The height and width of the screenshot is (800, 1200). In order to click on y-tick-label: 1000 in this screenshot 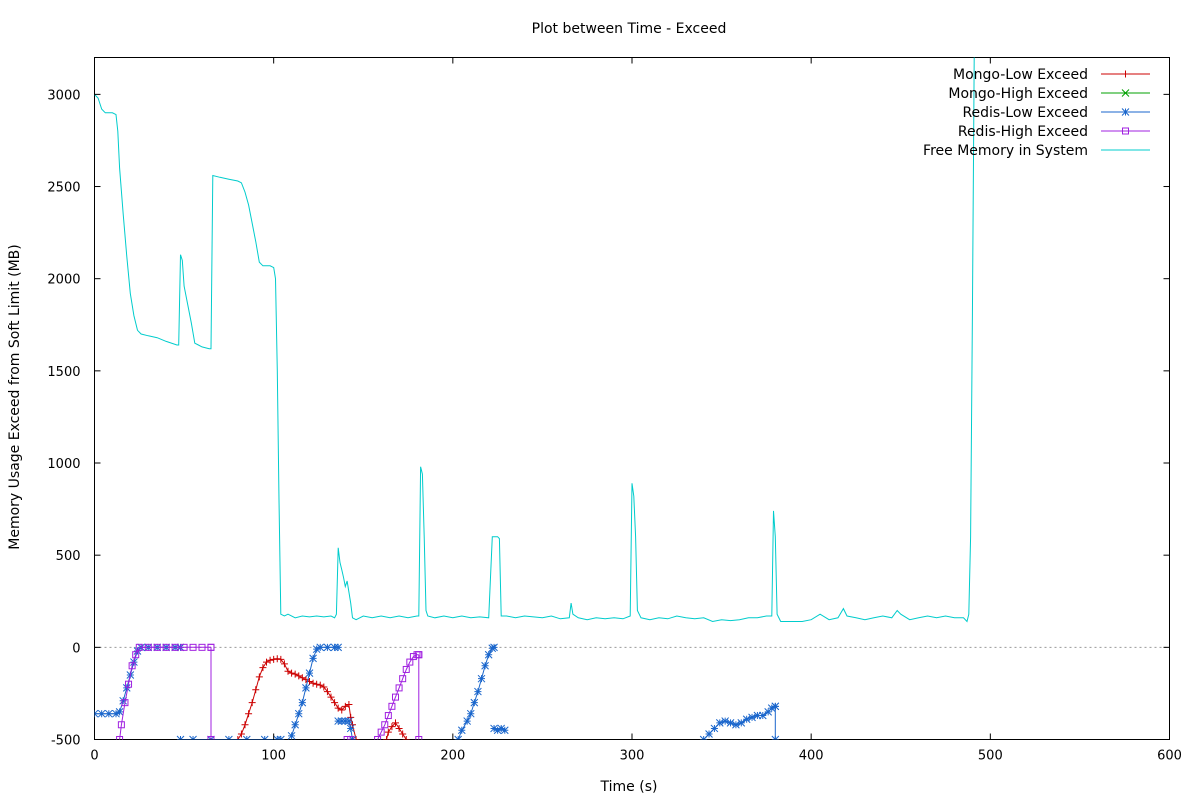, I will do `click(63, 464)`.